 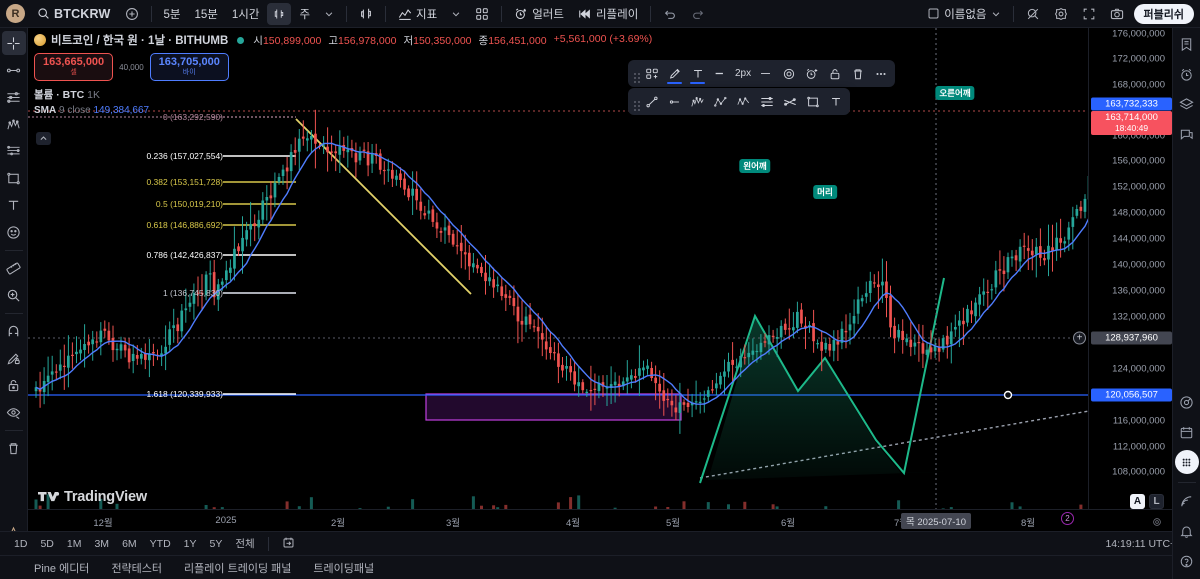 What do you see at coordinates (720, 74) in the screenshot?
I see `line-width-button` at bounding box center [720, 74].